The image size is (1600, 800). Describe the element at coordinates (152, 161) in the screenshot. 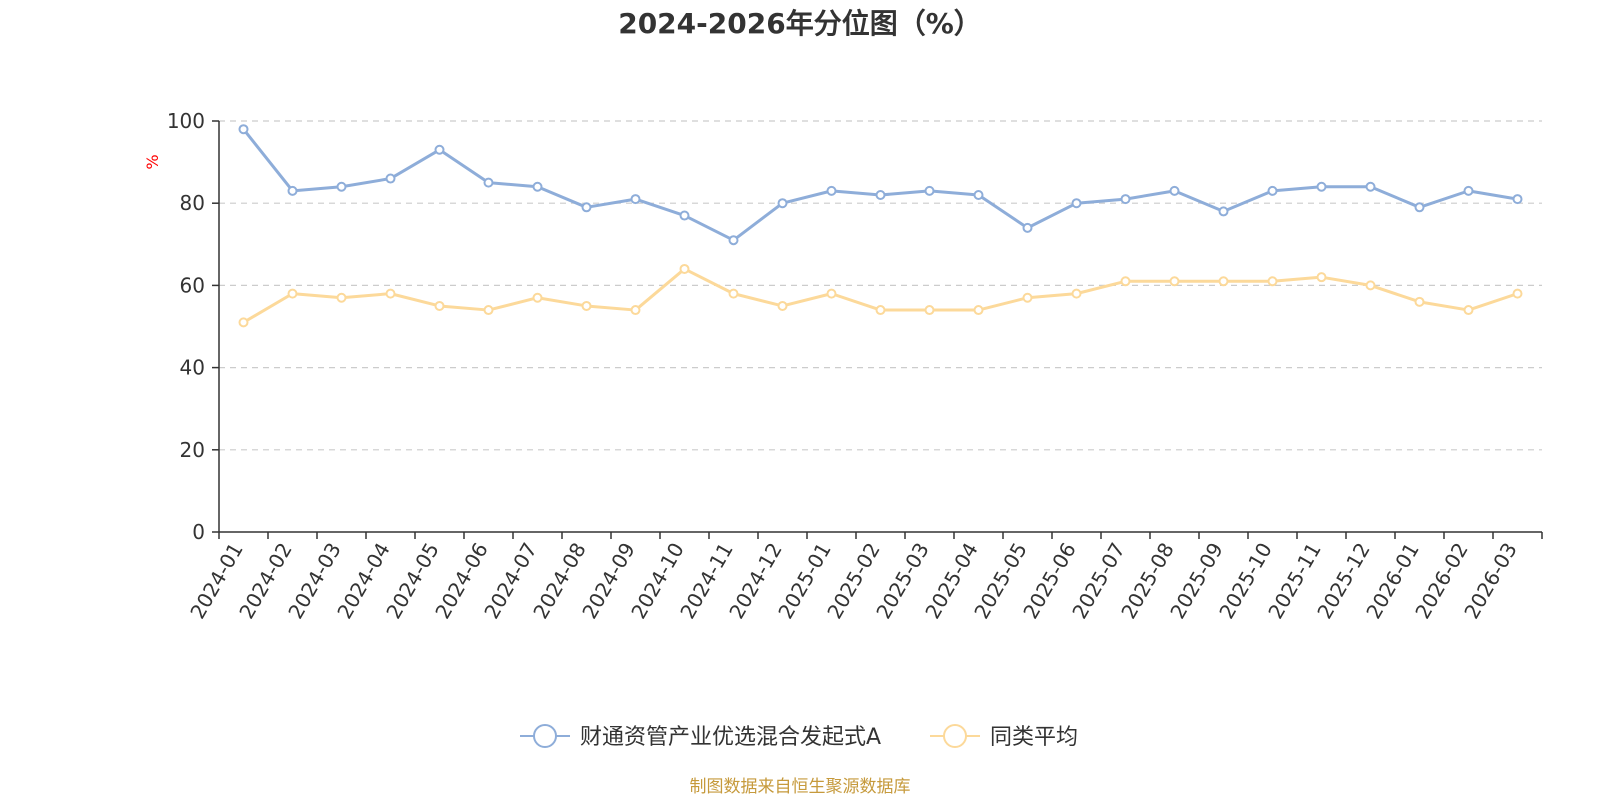

I see `y-axis-unit: %` at that location.